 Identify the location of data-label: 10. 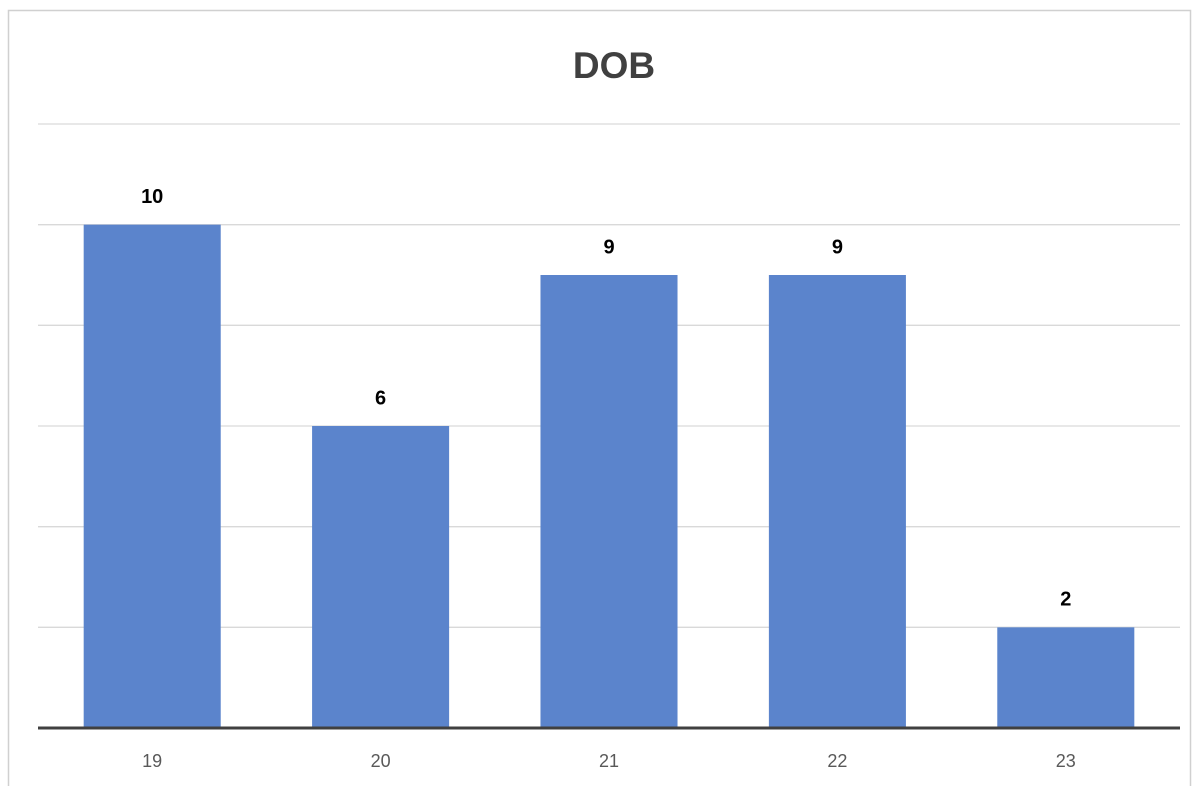
(152, 197).